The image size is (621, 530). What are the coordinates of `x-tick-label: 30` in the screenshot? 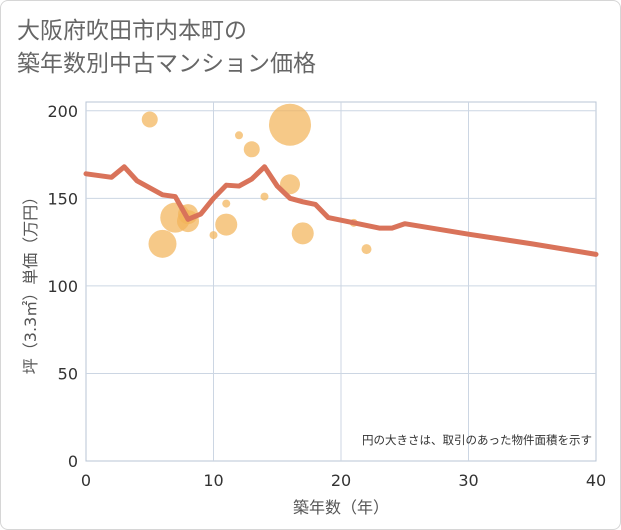 It's located at (468, 480).